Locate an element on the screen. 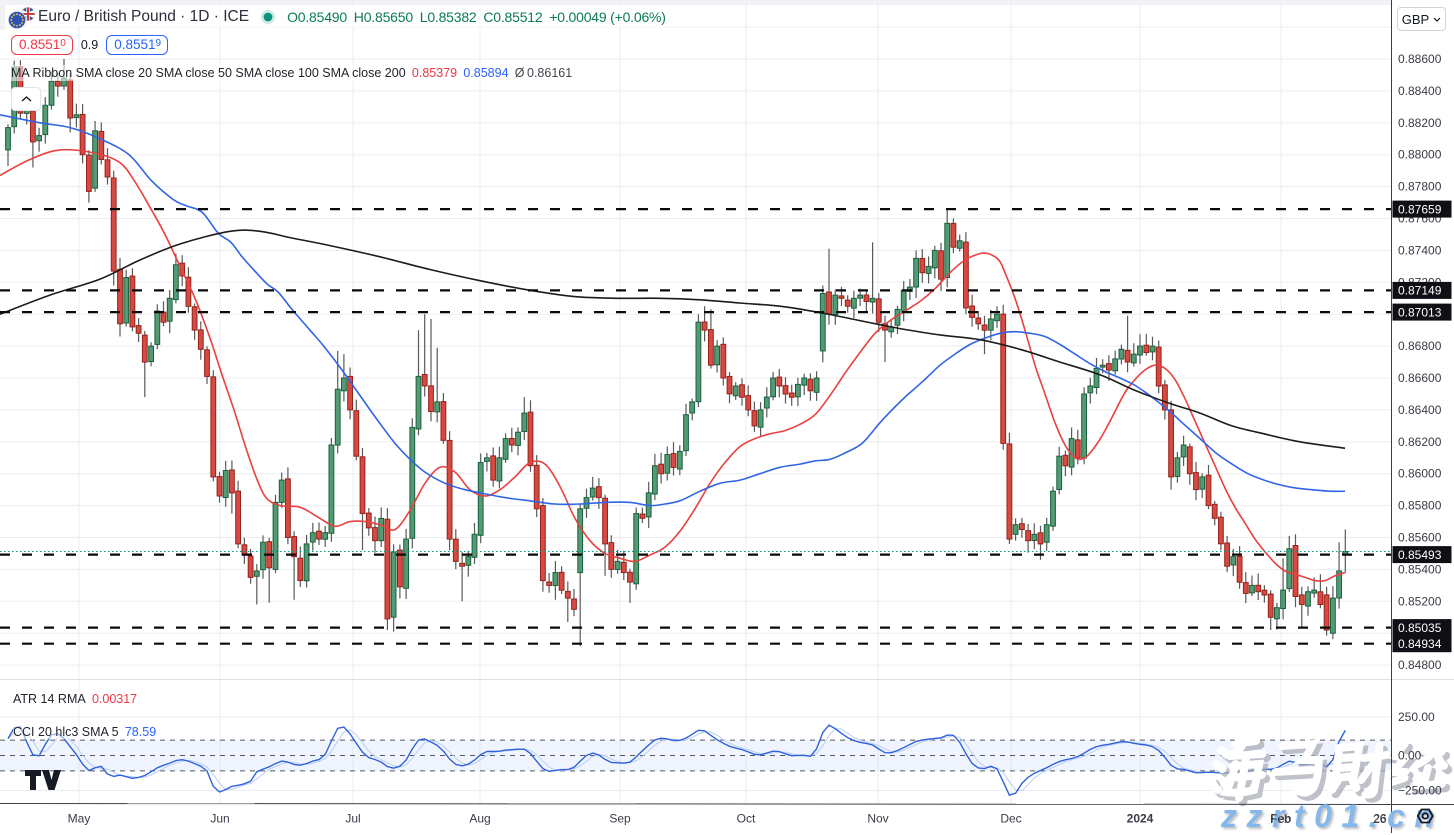  svg-text: 2024 is located at coordinates (1140, 819).